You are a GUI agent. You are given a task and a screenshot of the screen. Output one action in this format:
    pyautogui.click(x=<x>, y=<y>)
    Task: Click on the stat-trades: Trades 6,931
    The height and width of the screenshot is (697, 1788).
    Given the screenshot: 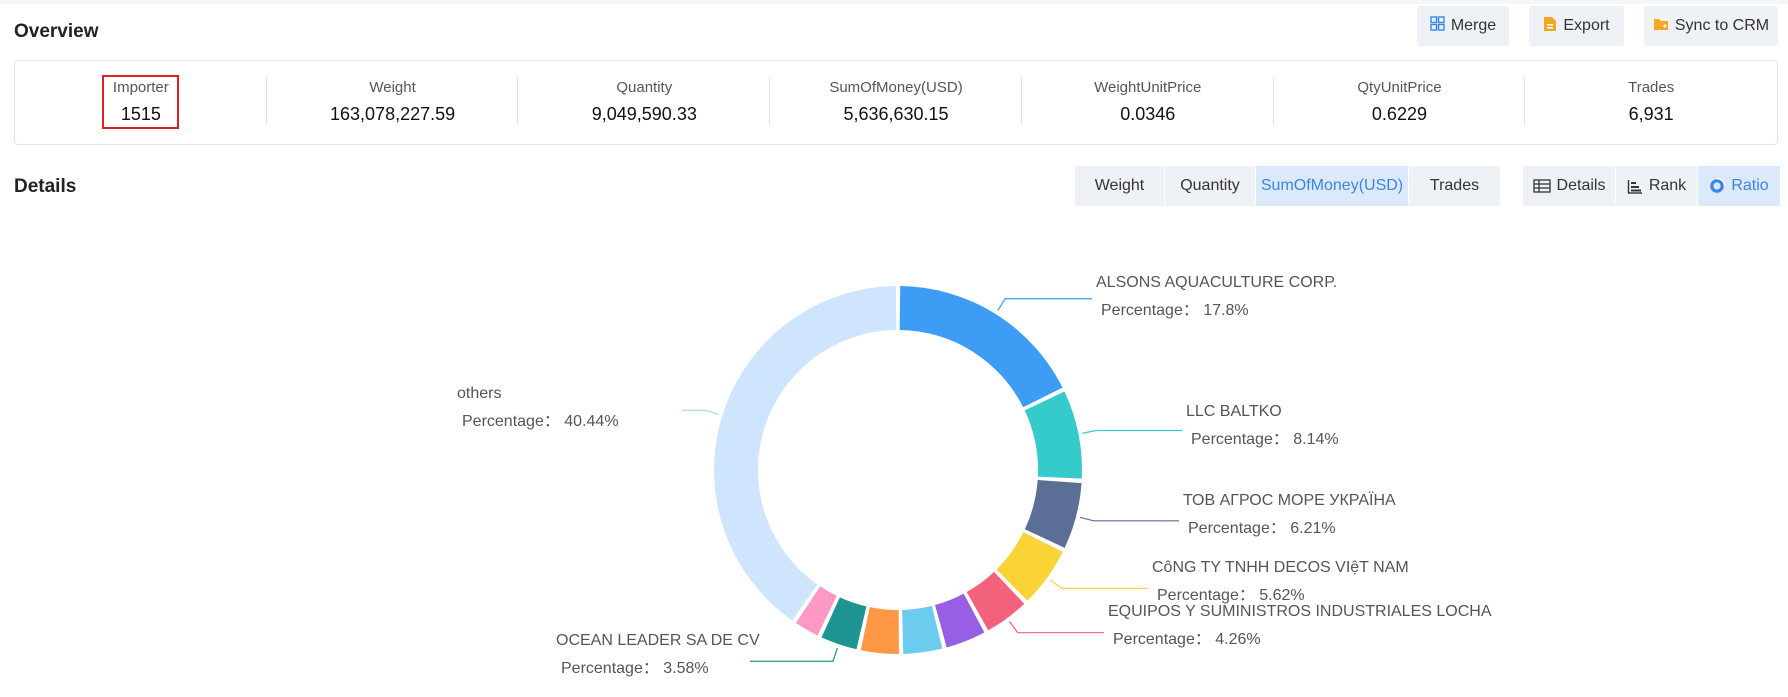 What is the action you would take?
    pyautogui.click(x=1651, y=102)
    